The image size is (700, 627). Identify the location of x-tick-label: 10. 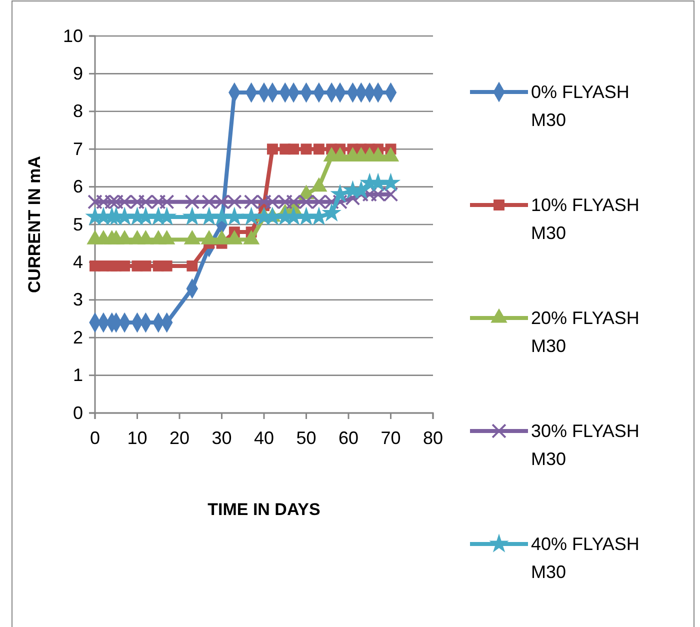
(137, 438).